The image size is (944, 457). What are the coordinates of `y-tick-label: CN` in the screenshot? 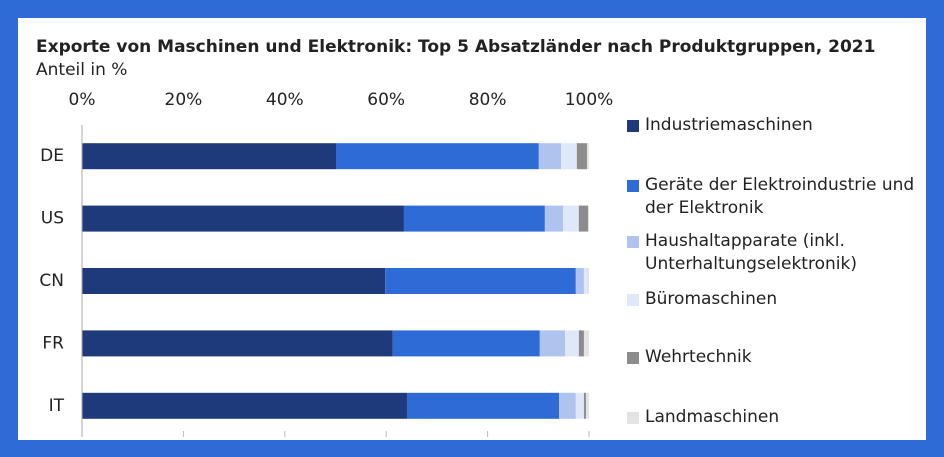 It's located at (51, 281).